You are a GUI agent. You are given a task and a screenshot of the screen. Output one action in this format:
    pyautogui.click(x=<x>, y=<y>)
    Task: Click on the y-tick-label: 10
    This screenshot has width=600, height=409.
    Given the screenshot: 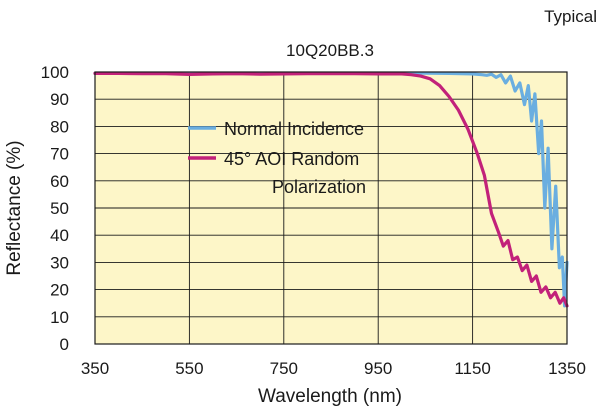 What is the action you would take?
    pyautogui.click(x=59, y=317)
    